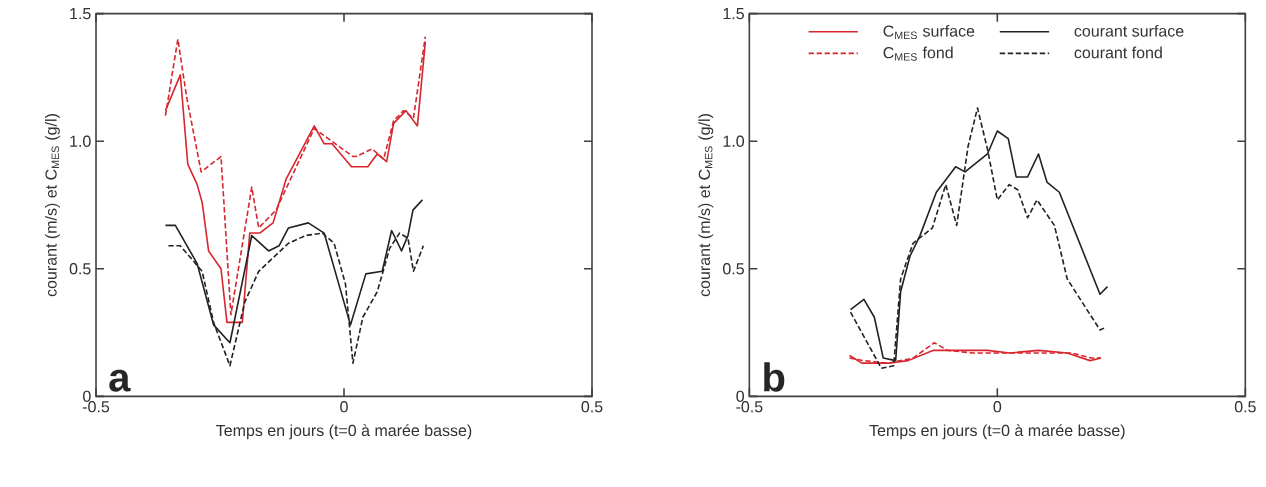 Image resolution: width=1266 pixels, height=487 pixels. Describe the element at coordinates (929, 32) in the screenshot. I see `legend-label: C$_{MES}$ surface` at that location.